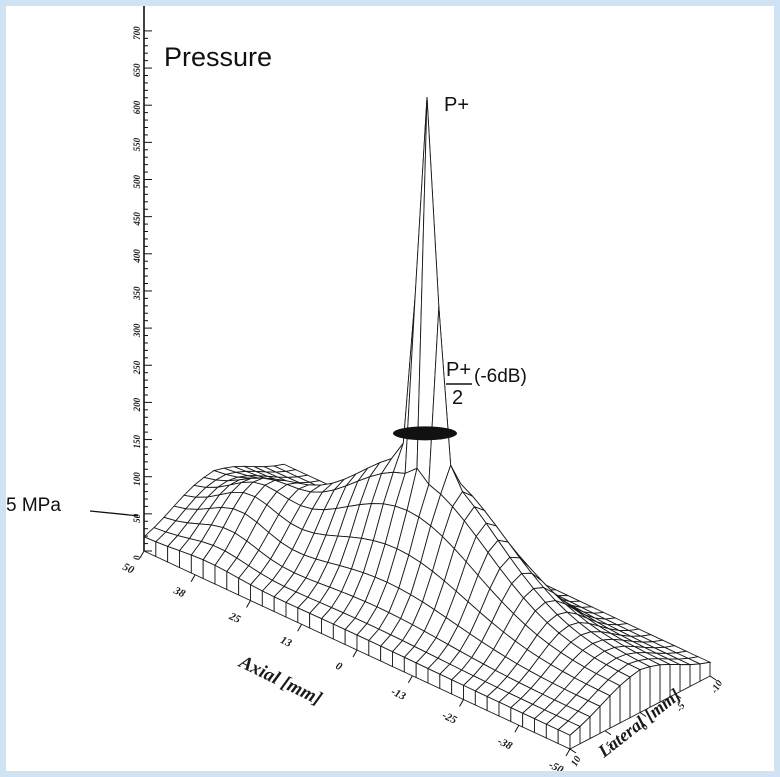 The image size is (780, 777). What do you see at coordinates (458, 370) in the screenshot?
I see `half-max-numerator: P+` at bounding box center [458, 370].